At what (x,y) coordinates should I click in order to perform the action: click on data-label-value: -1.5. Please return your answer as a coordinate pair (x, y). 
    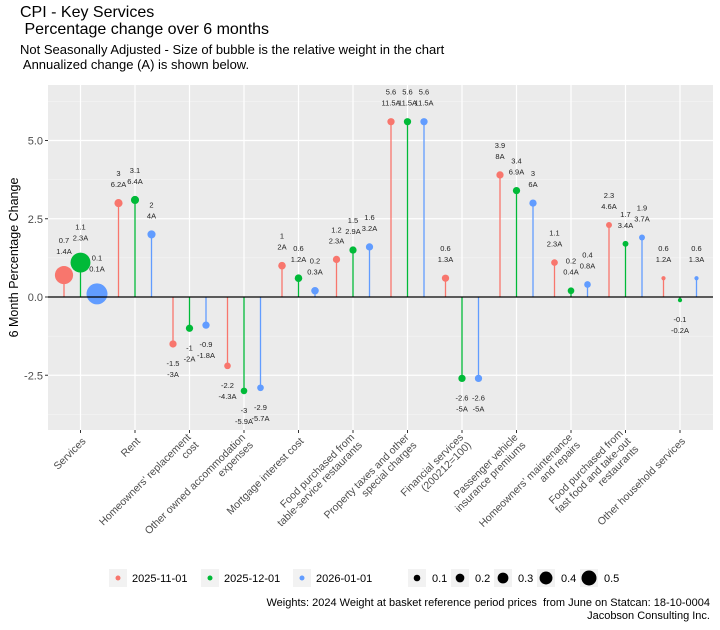
    Looking at the image, I should click on (173, 363).